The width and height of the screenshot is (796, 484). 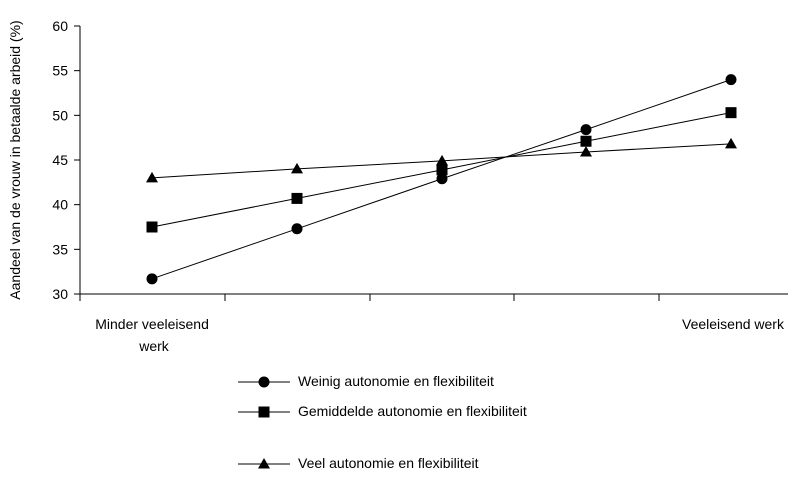 What do you see at coordinates (154, 335) in the screenshot?
I see `x-end-label-left: Minder veeleisend werk` at bounding box center [154, 335].